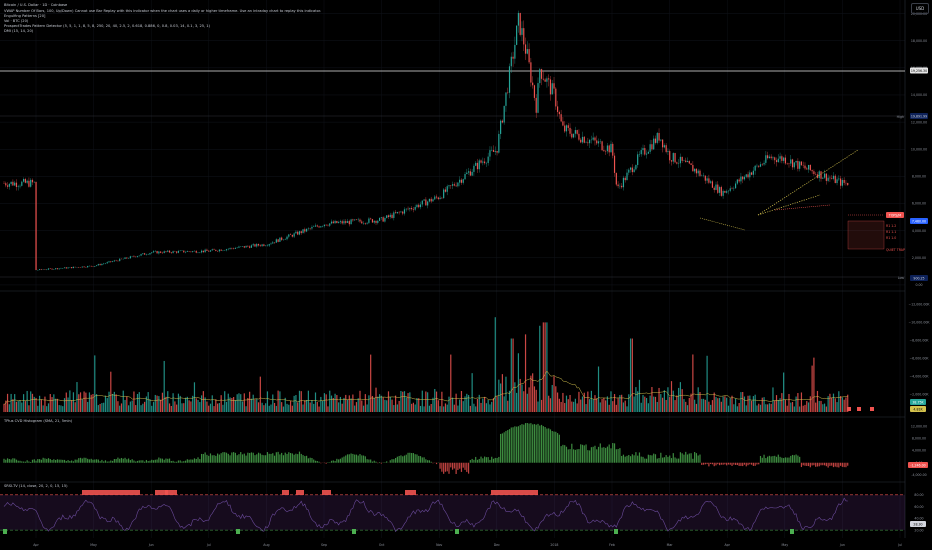  I want to click on currency-button: USD, so click(920, 8).